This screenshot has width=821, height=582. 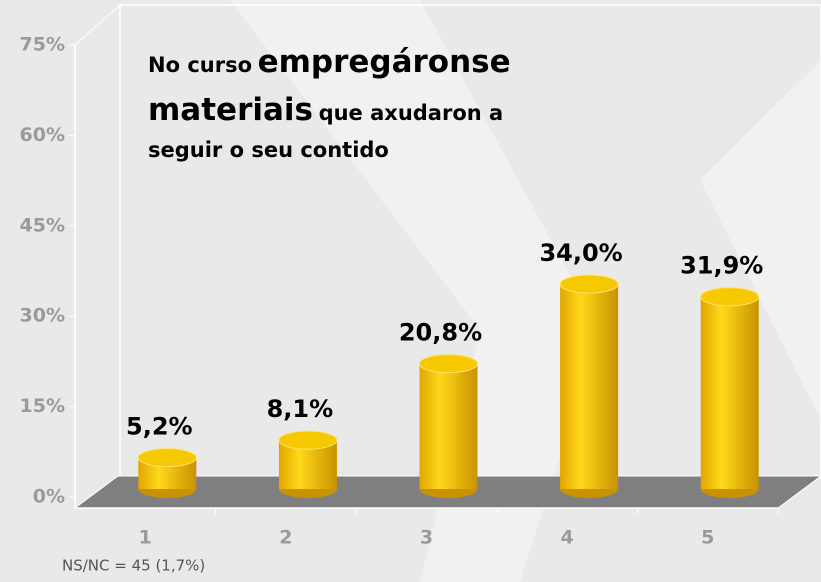 What do you see at coordinates (49, 497) in the screenshot?
I see `y-tick-label: 0%` at bounding box center [49, 497].